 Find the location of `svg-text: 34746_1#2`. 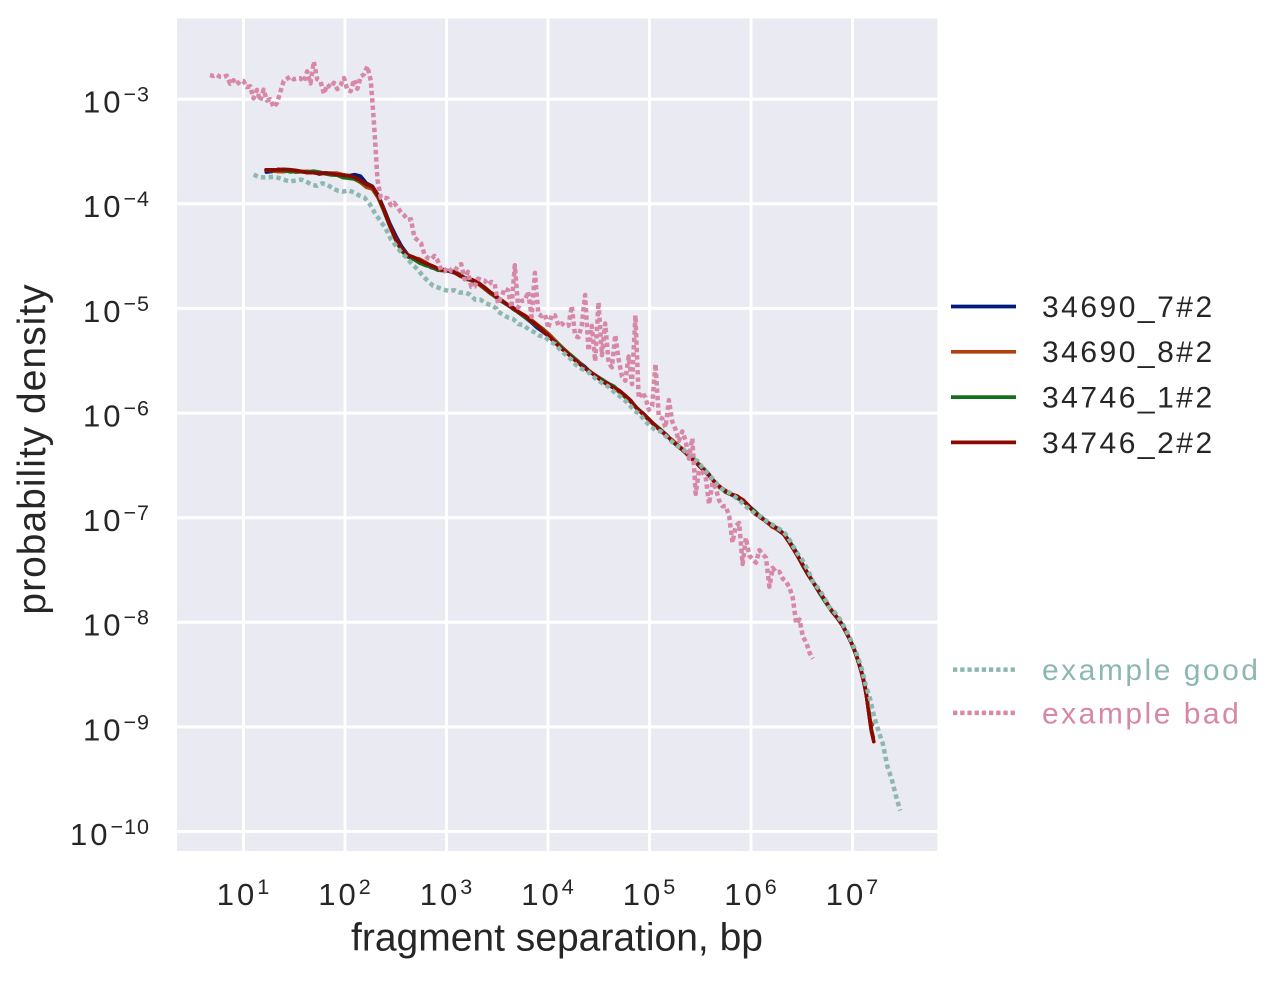

svg-text: 34746_1#2 is located at coordinates (1128, 398).